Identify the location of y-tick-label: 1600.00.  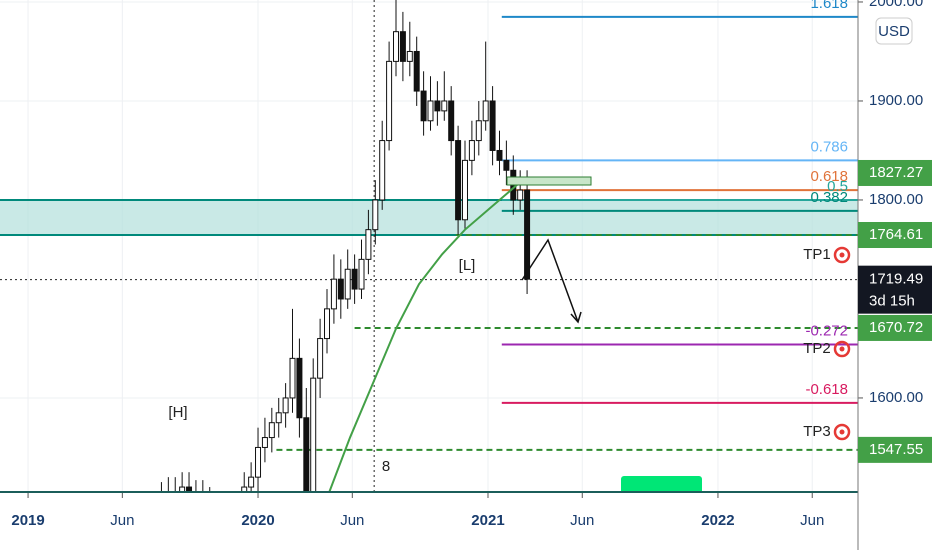
(896, 397).